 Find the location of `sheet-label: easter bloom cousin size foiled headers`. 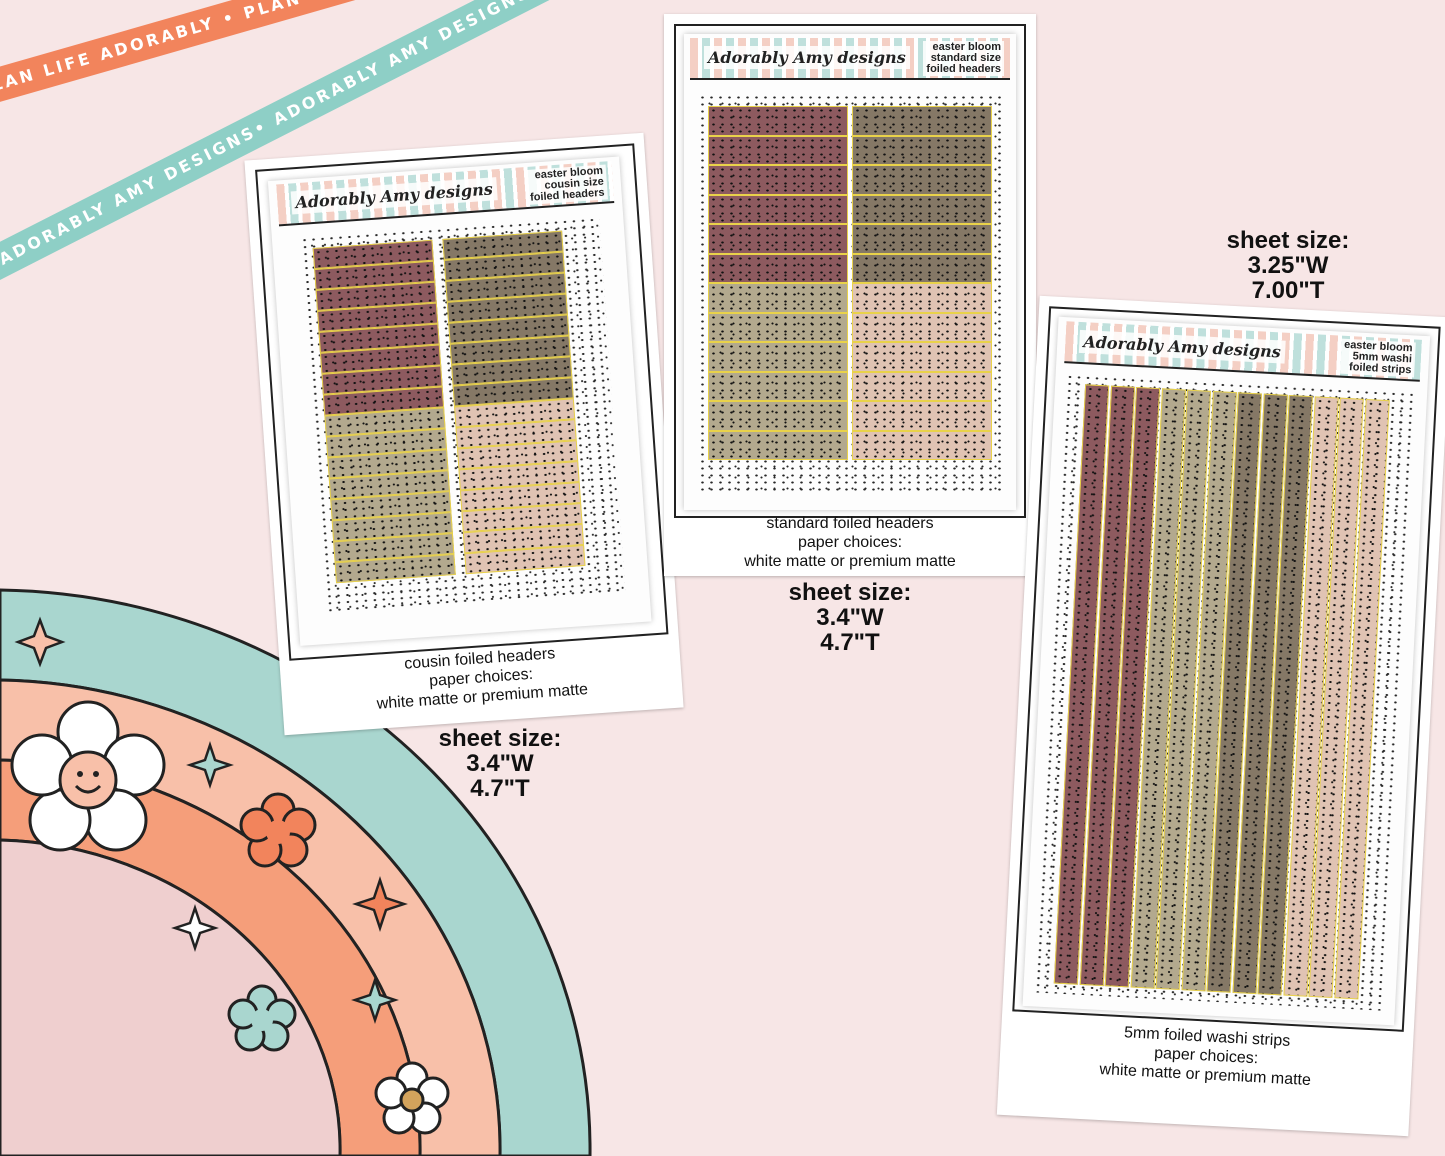

sheet-label: easter bloom cousin size foiled headers is located at coordinates (566, 185).